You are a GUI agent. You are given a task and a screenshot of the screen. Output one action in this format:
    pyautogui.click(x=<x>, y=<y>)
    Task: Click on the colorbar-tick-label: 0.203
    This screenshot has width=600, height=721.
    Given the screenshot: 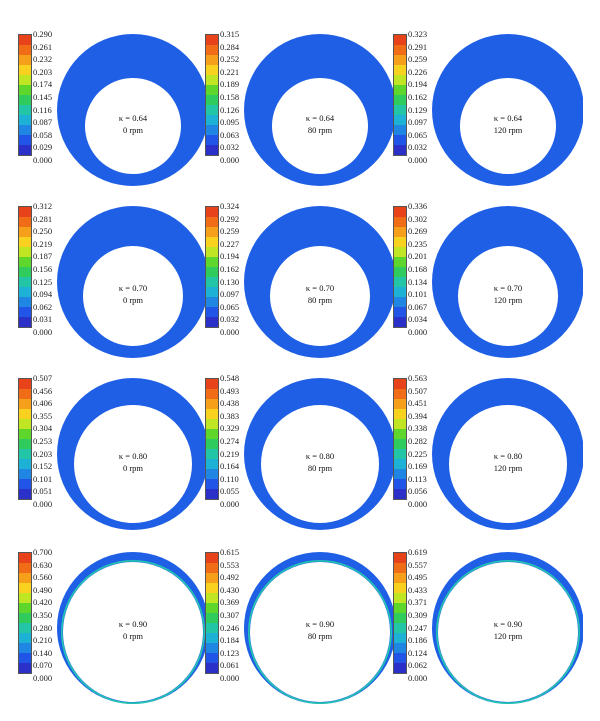 What is the action you would take?
    pyautogui.click(x=43, y=453)
    